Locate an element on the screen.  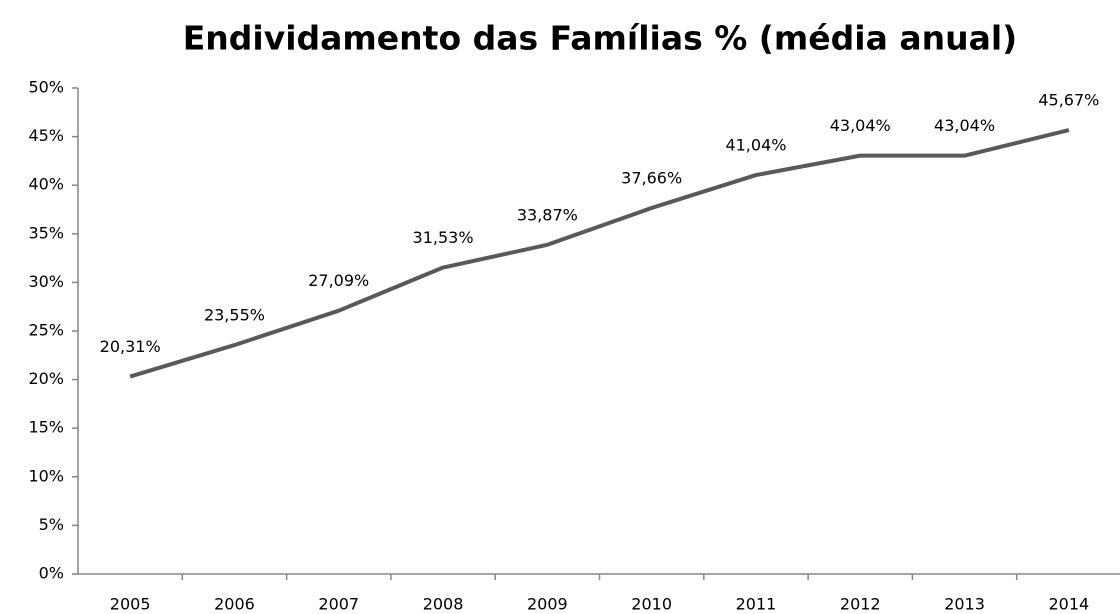
x-tick-label: 2012 is located at coordinates (860, 604).